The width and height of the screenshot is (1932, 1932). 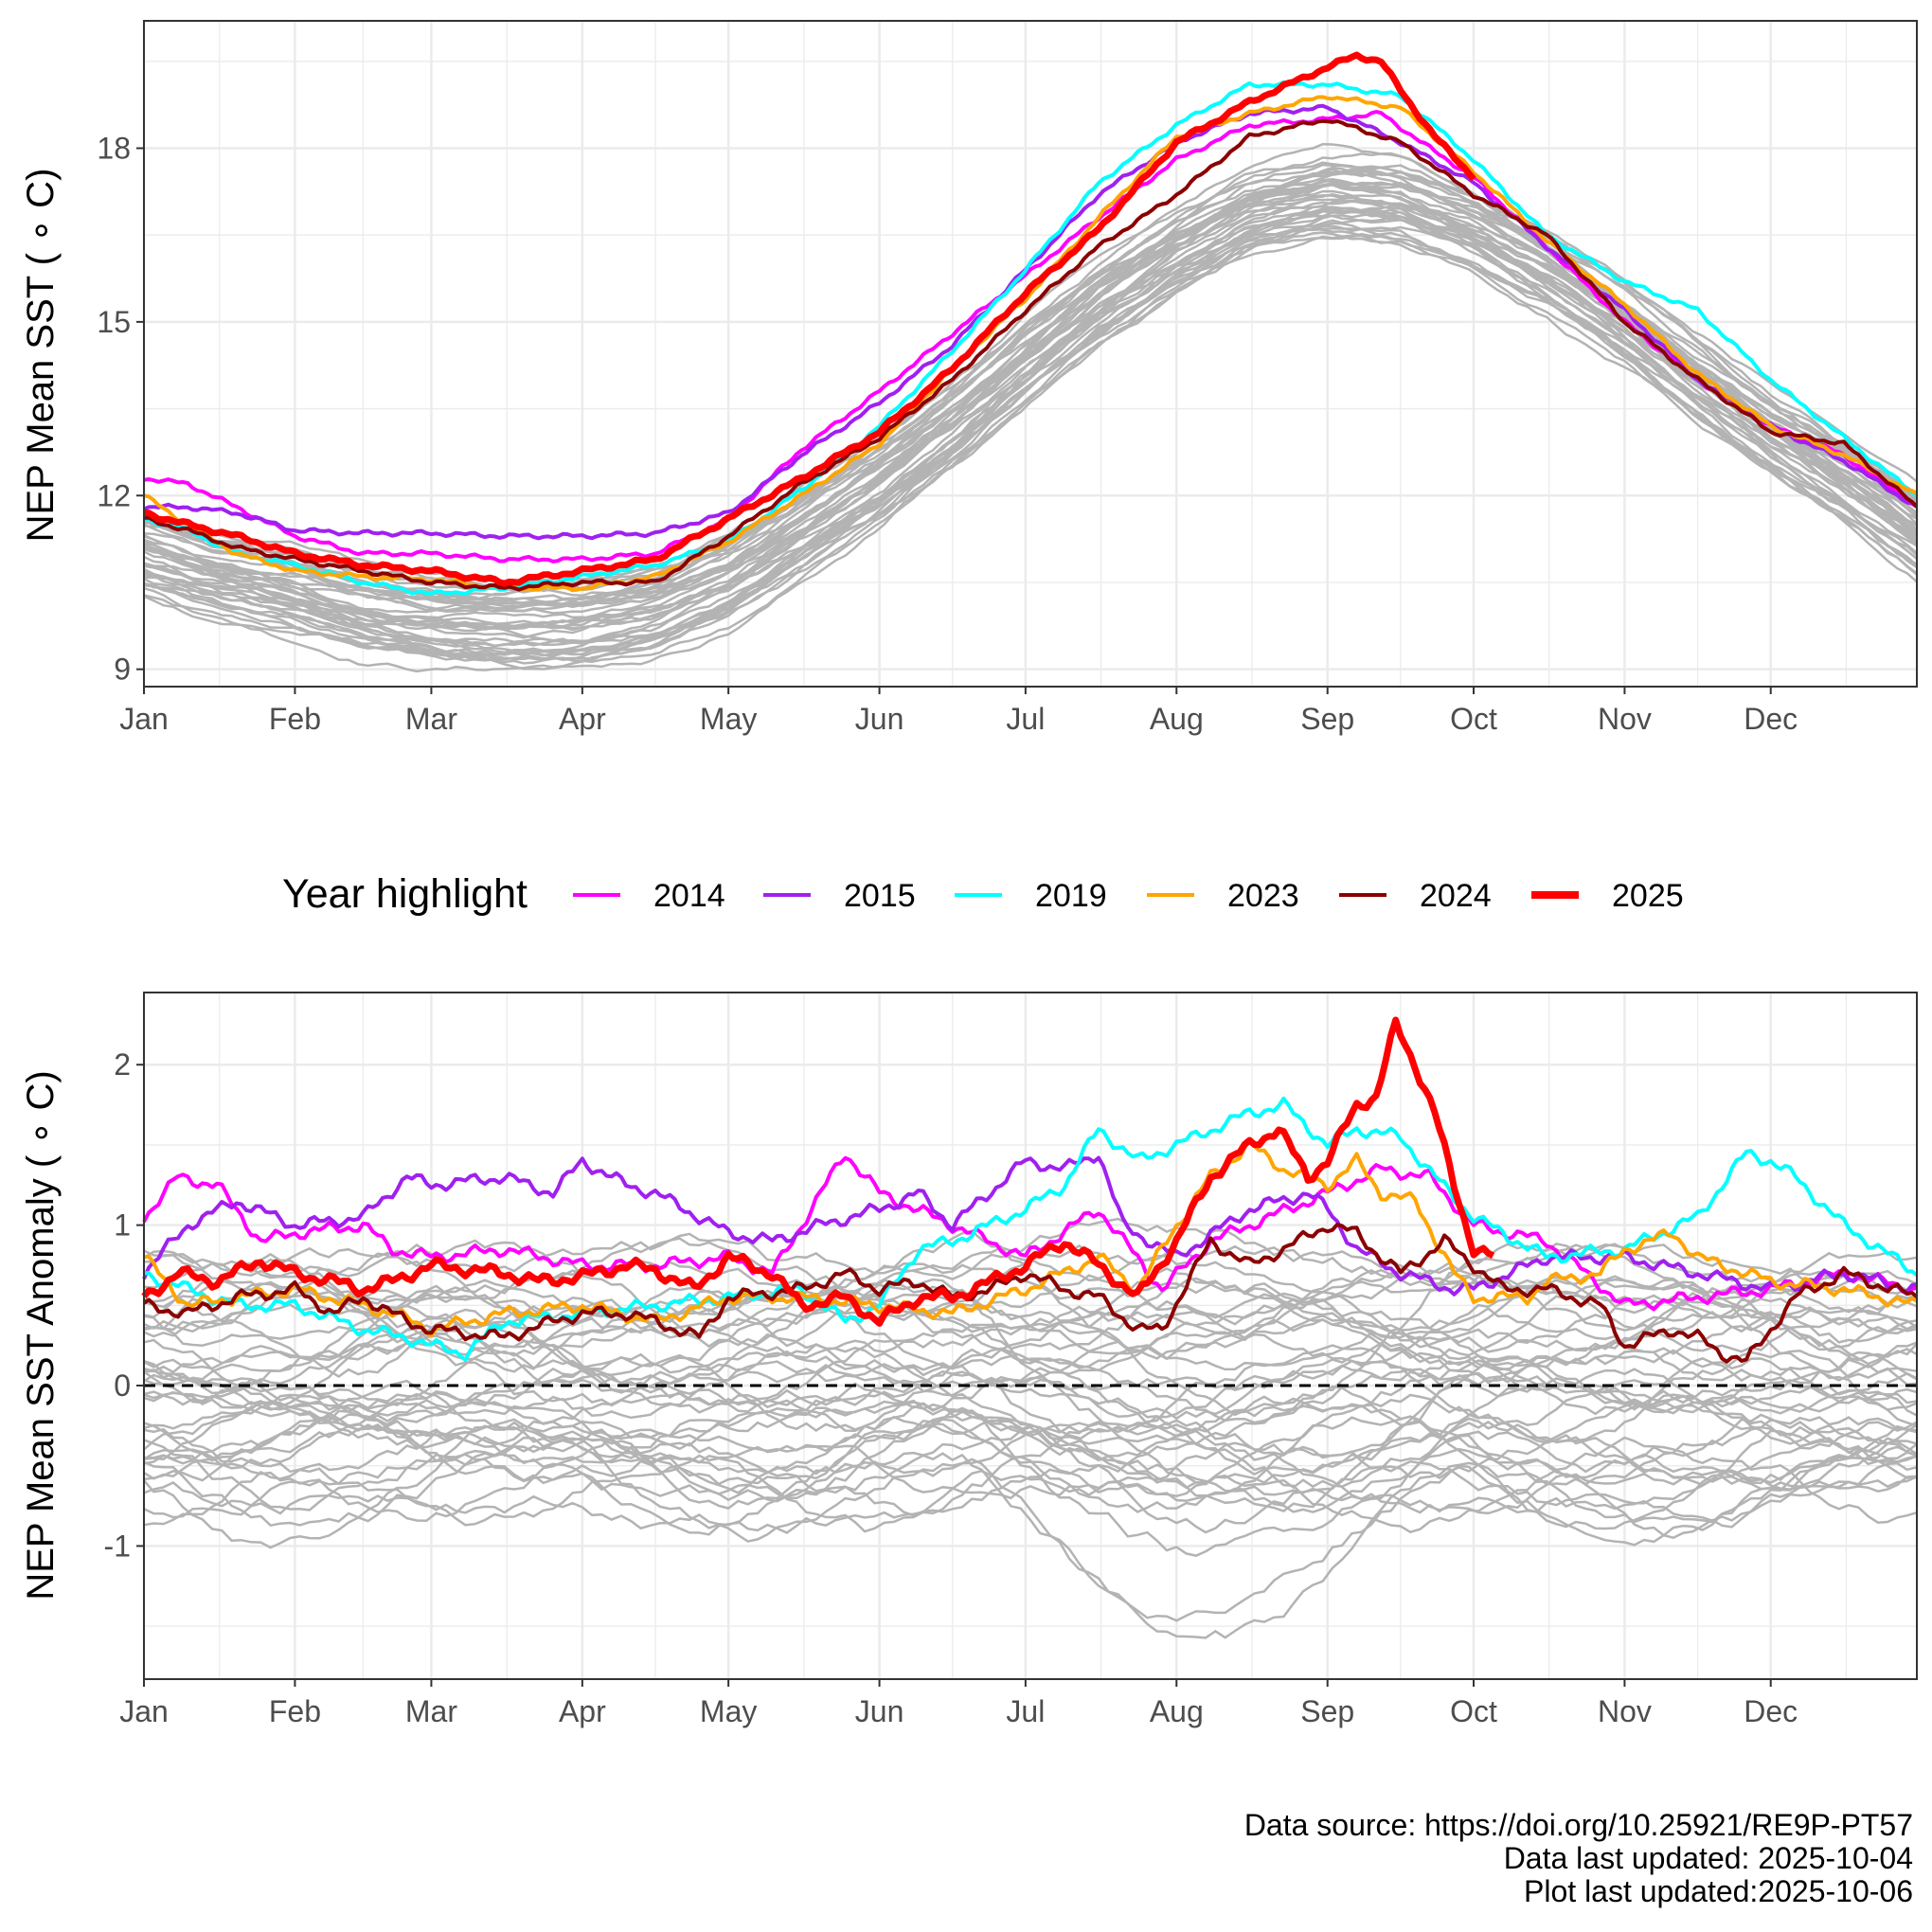 What do you see at coordinates (41, 356) in the screenshot?
I see `top-y-axis-title: NEP Mean SST ( ∘ C)` at bounding box center [41, 356].